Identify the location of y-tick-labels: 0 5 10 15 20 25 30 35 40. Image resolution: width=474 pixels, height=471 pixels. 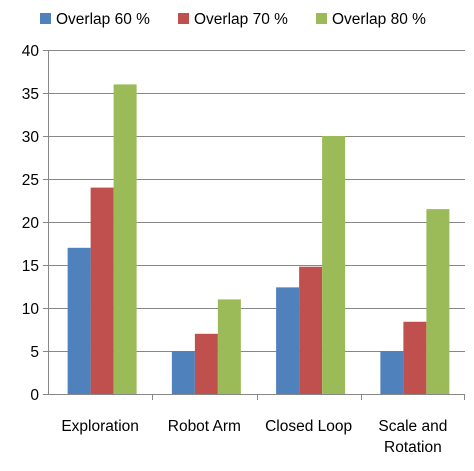
(31, 223).